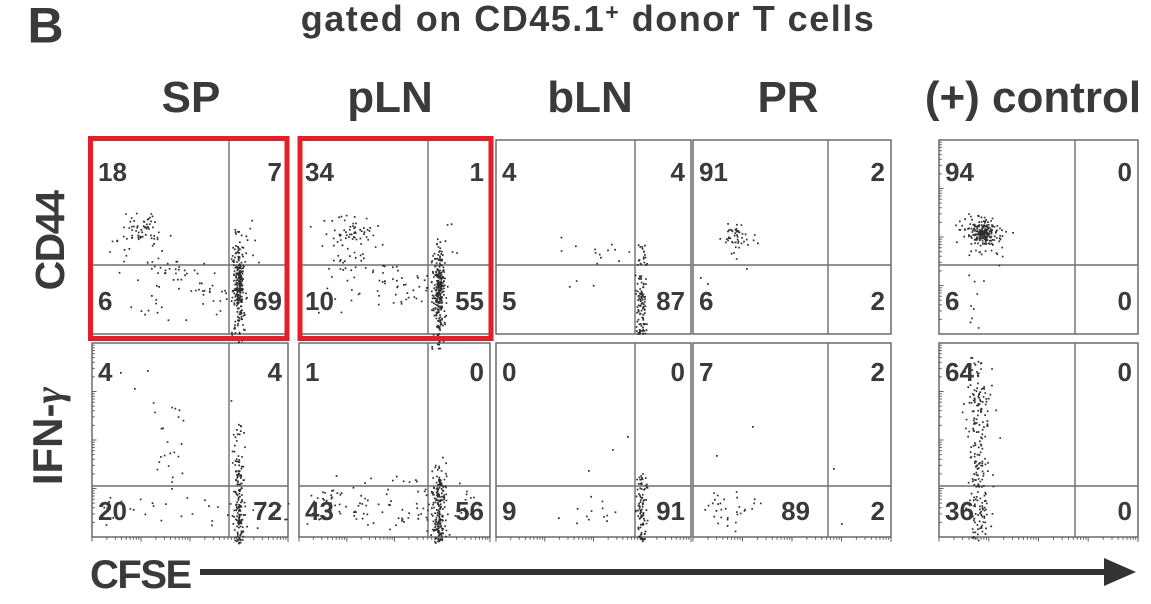 This screenshot has height=604, width=1151. I want to click on svg-text: (+) control, so click(1033, 97).